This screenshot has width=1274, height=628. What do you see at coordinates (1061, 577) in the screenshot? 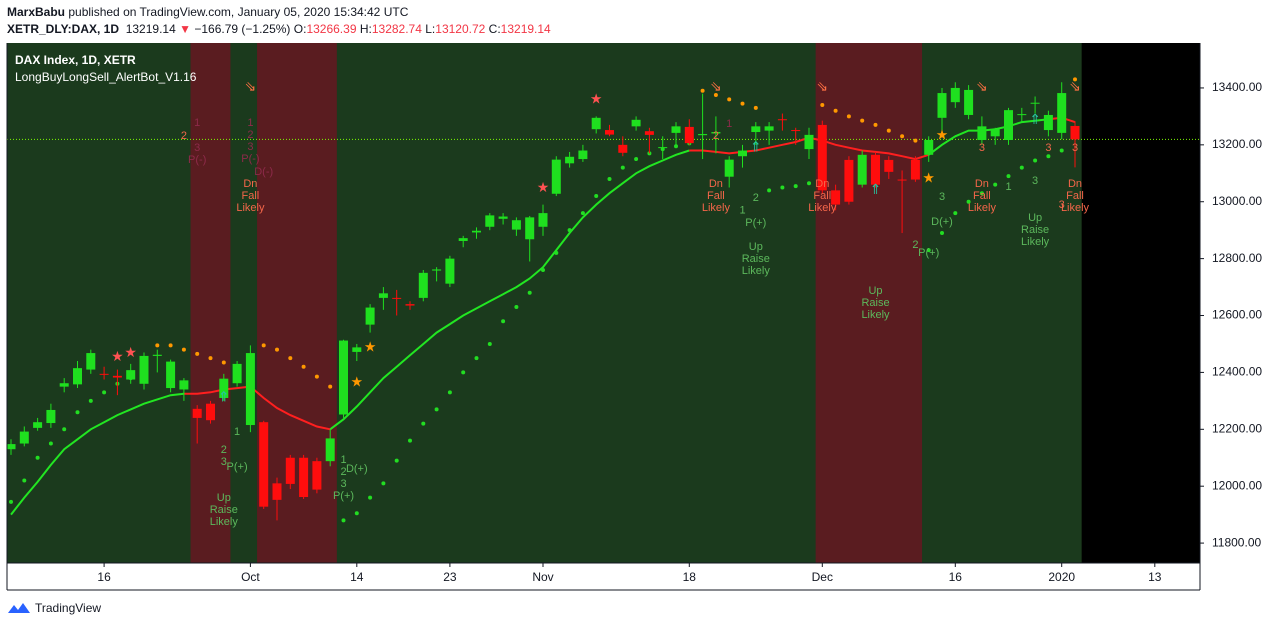
I see `x-tick-label: 2020` at bounding box center [1061, 577].